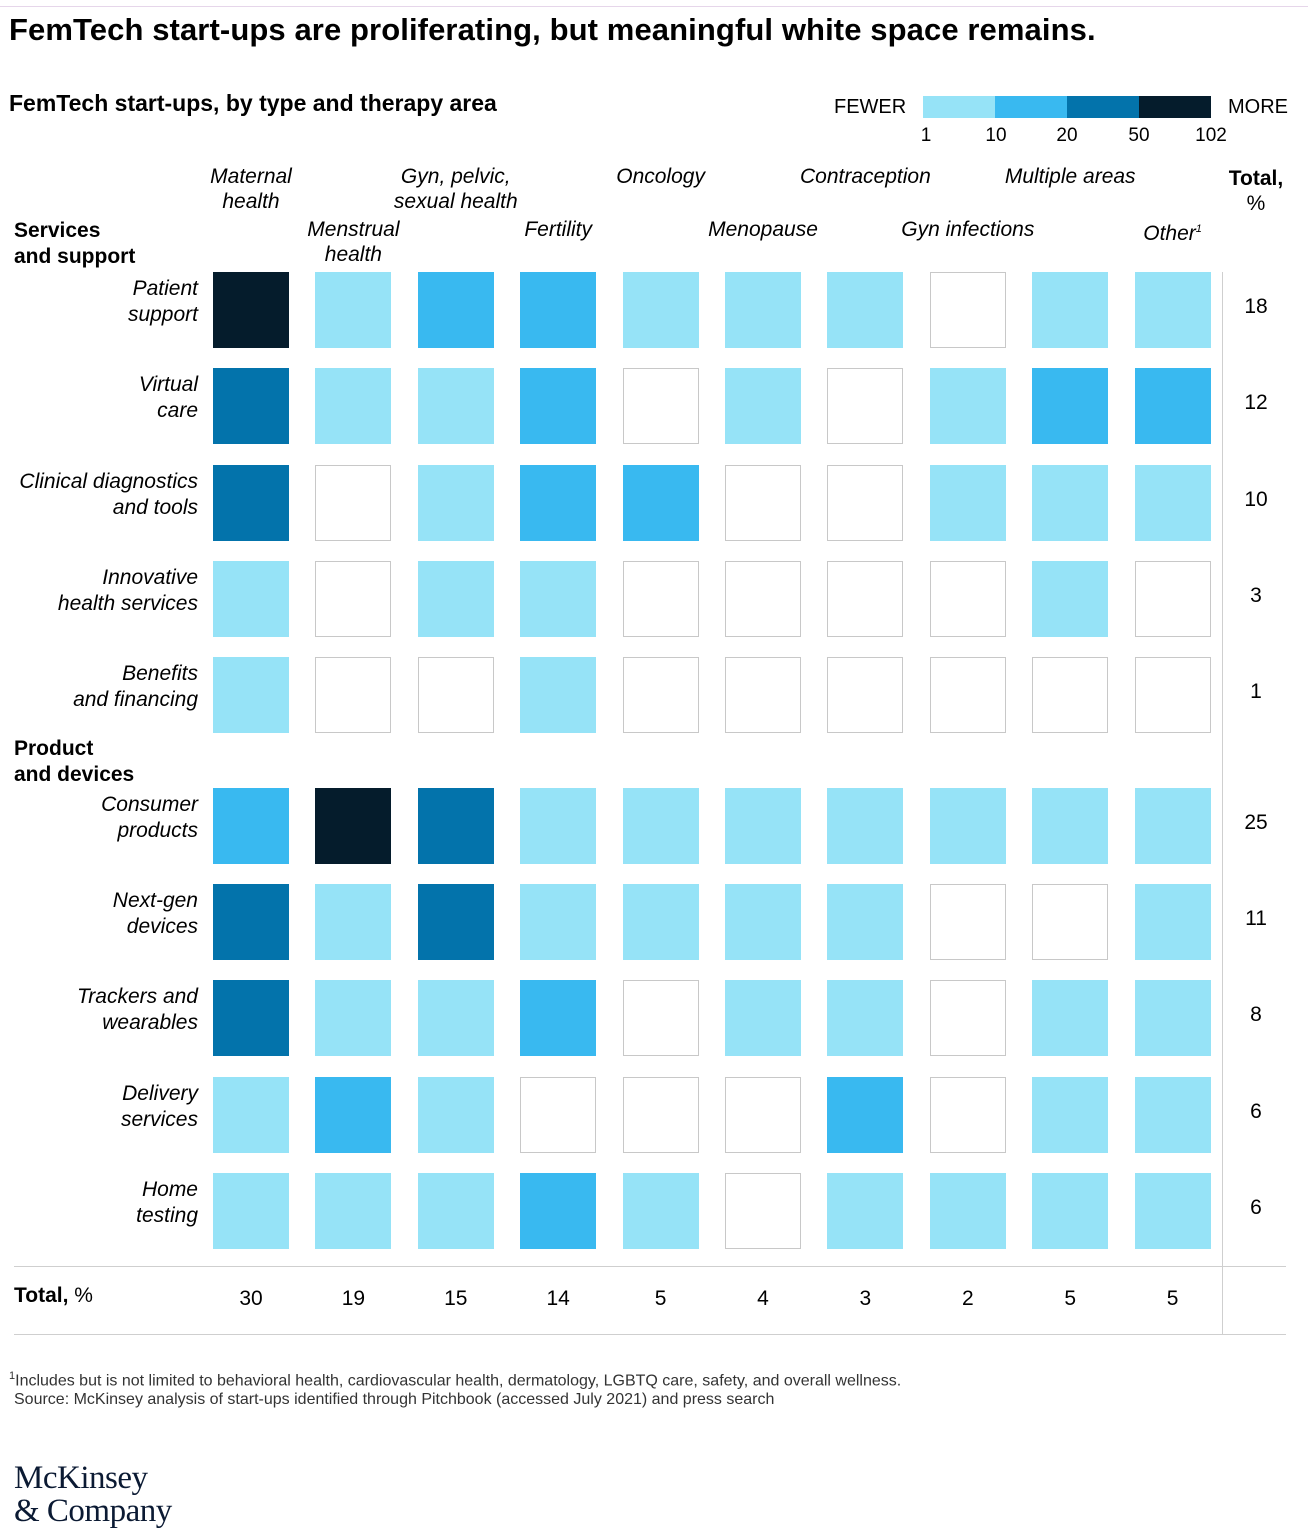 This screenshot has height=1540, width=1308. I want to click on column-total: 5, so click(1070, 1298).